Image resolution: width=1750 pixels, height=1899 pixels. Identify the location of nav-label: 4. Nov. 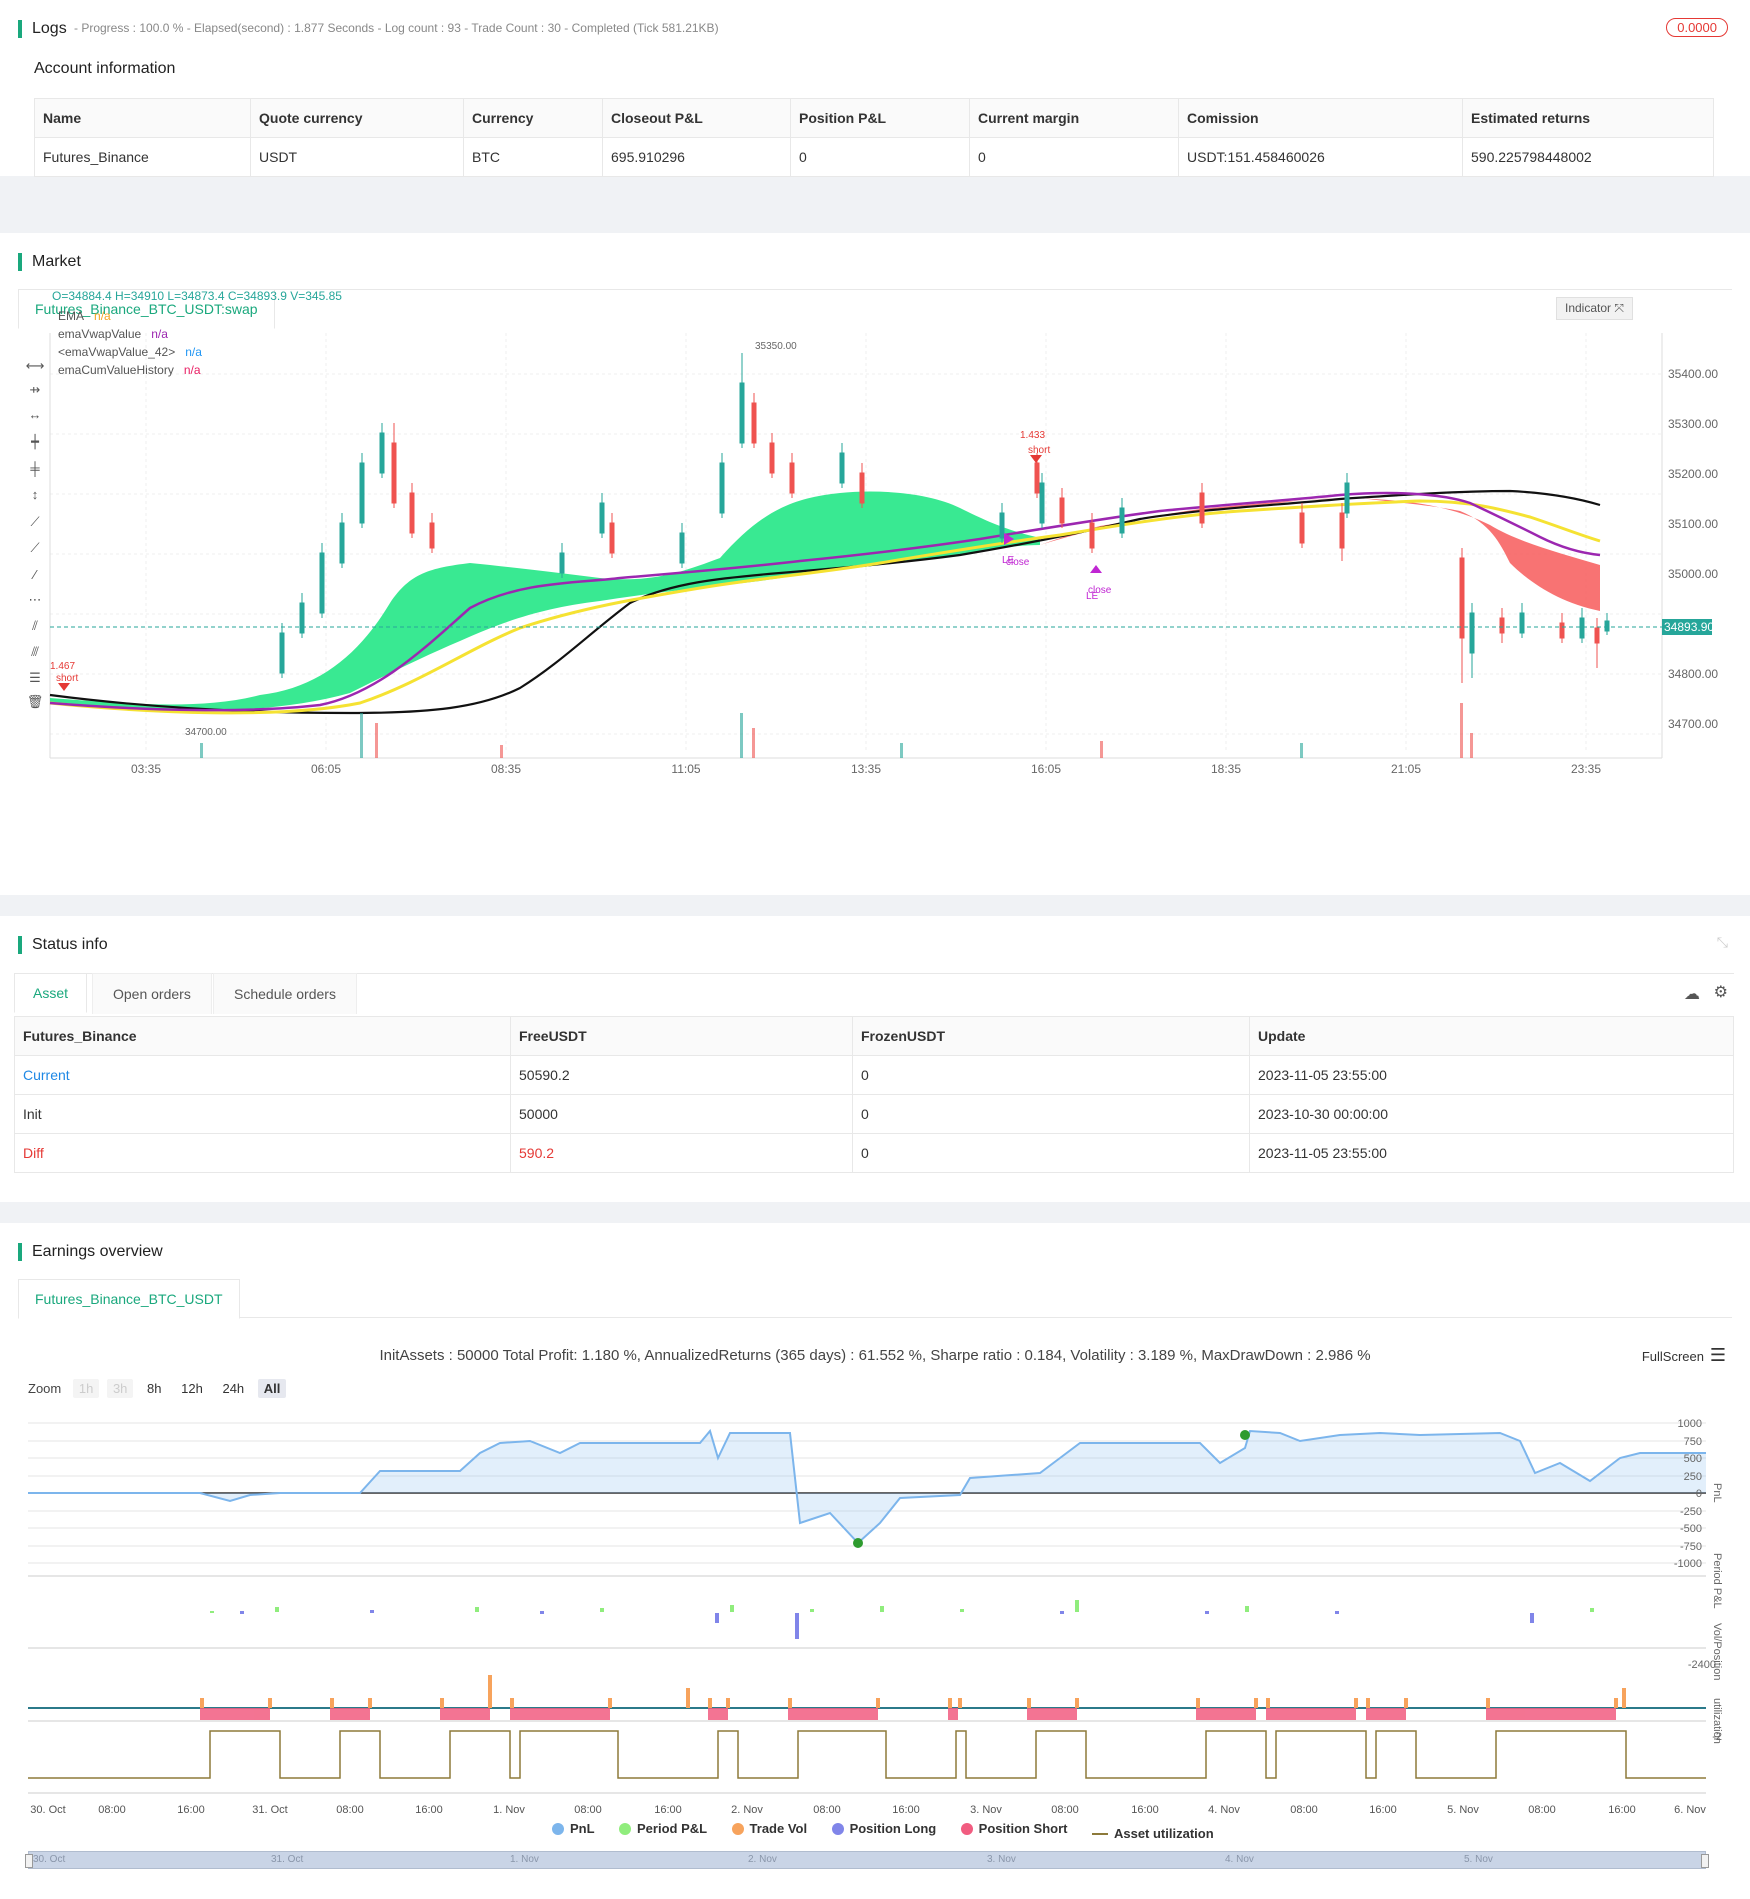
(1239, 1859).